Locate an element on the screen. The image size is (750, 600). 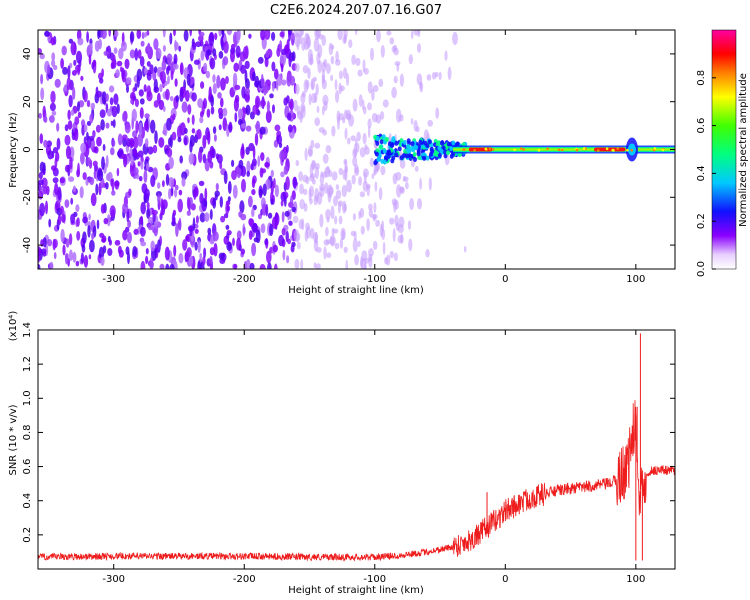
colorbar-label: Normalized spectral amplitude is located at coordinates (743, 150).